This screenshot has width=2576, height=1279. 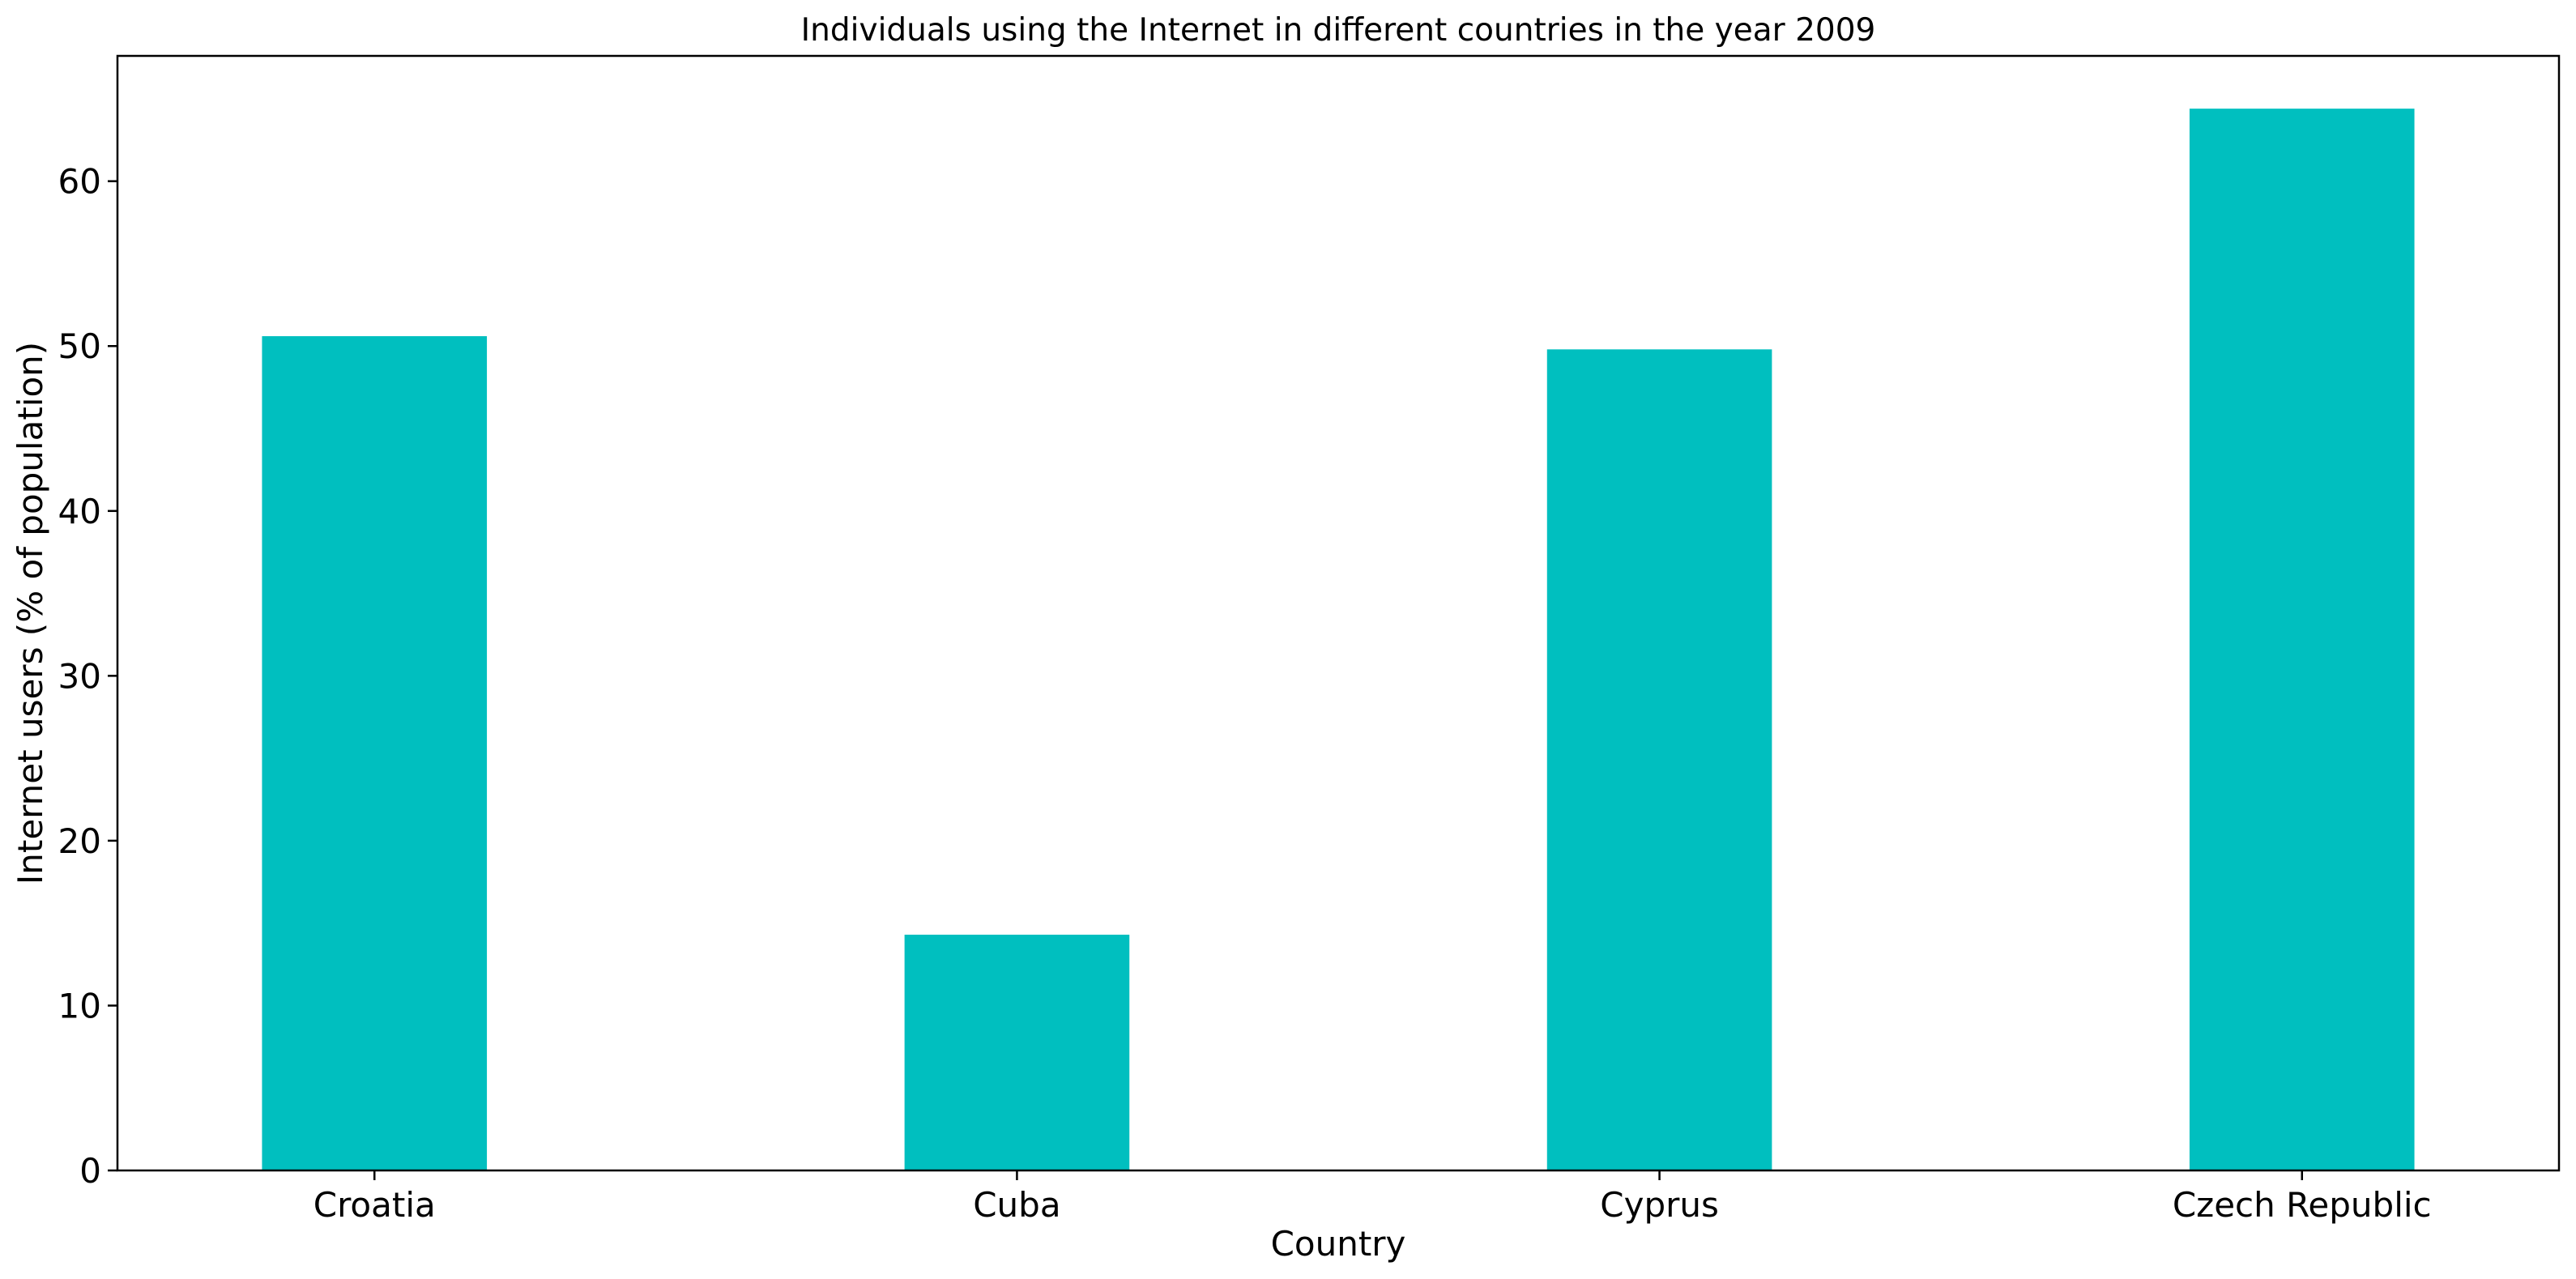 I want to click on x-axis: Croatia Cuba Cyprus Czech Republic, so click(x=1372, y=1197).